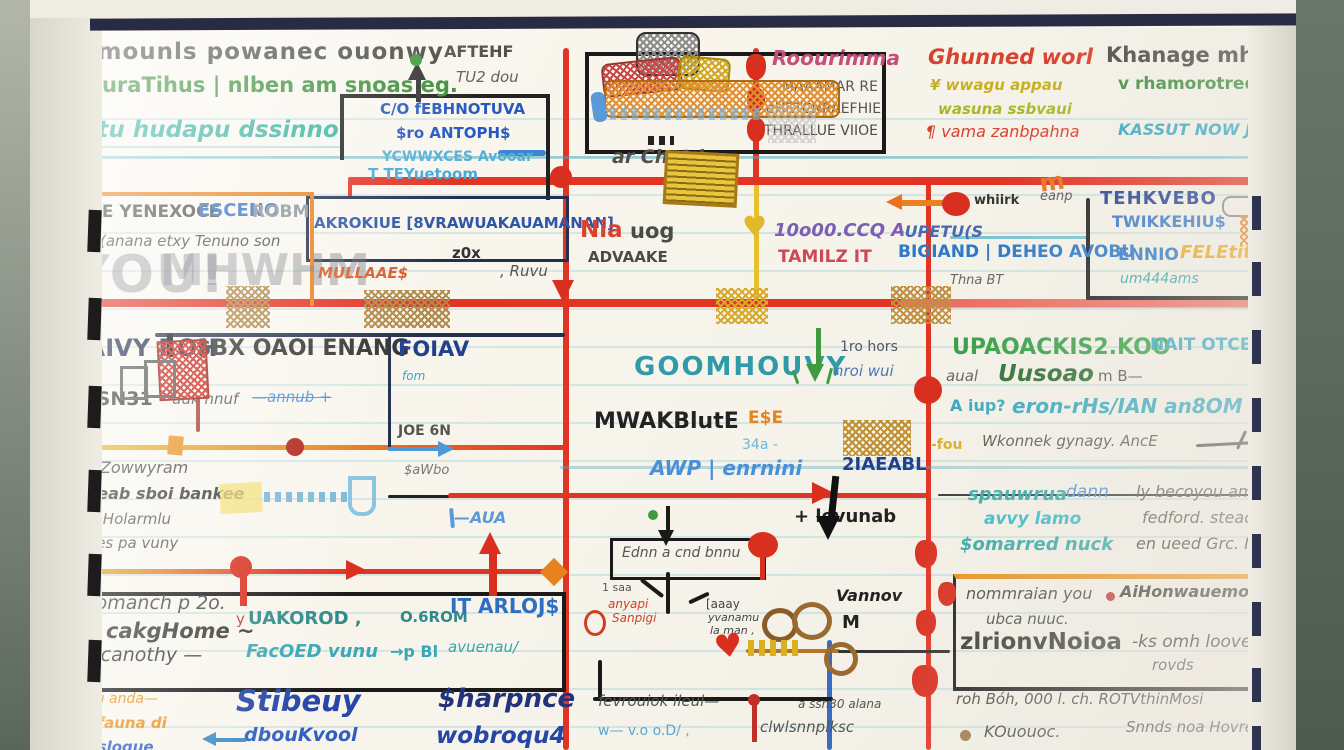  Describe the element at coordinates (601, 230) in the screenshot. I see `nia: Nia` at that location.